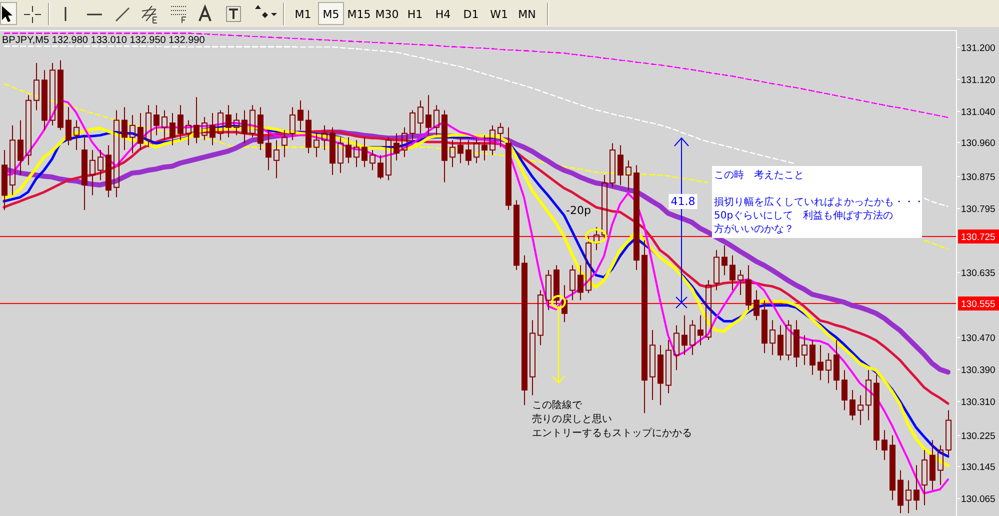 Image resolution: width=999 pixels, height=516 pixels. What do you see at coordinates (359, 14) in the screenshot?
I see `text: M15` at bounding box center [359, 14].